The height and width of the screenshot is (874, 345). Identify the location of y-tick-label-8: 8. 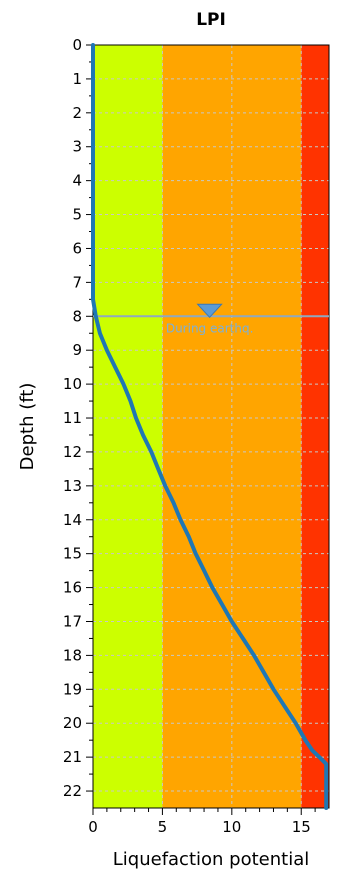
(77, 316).